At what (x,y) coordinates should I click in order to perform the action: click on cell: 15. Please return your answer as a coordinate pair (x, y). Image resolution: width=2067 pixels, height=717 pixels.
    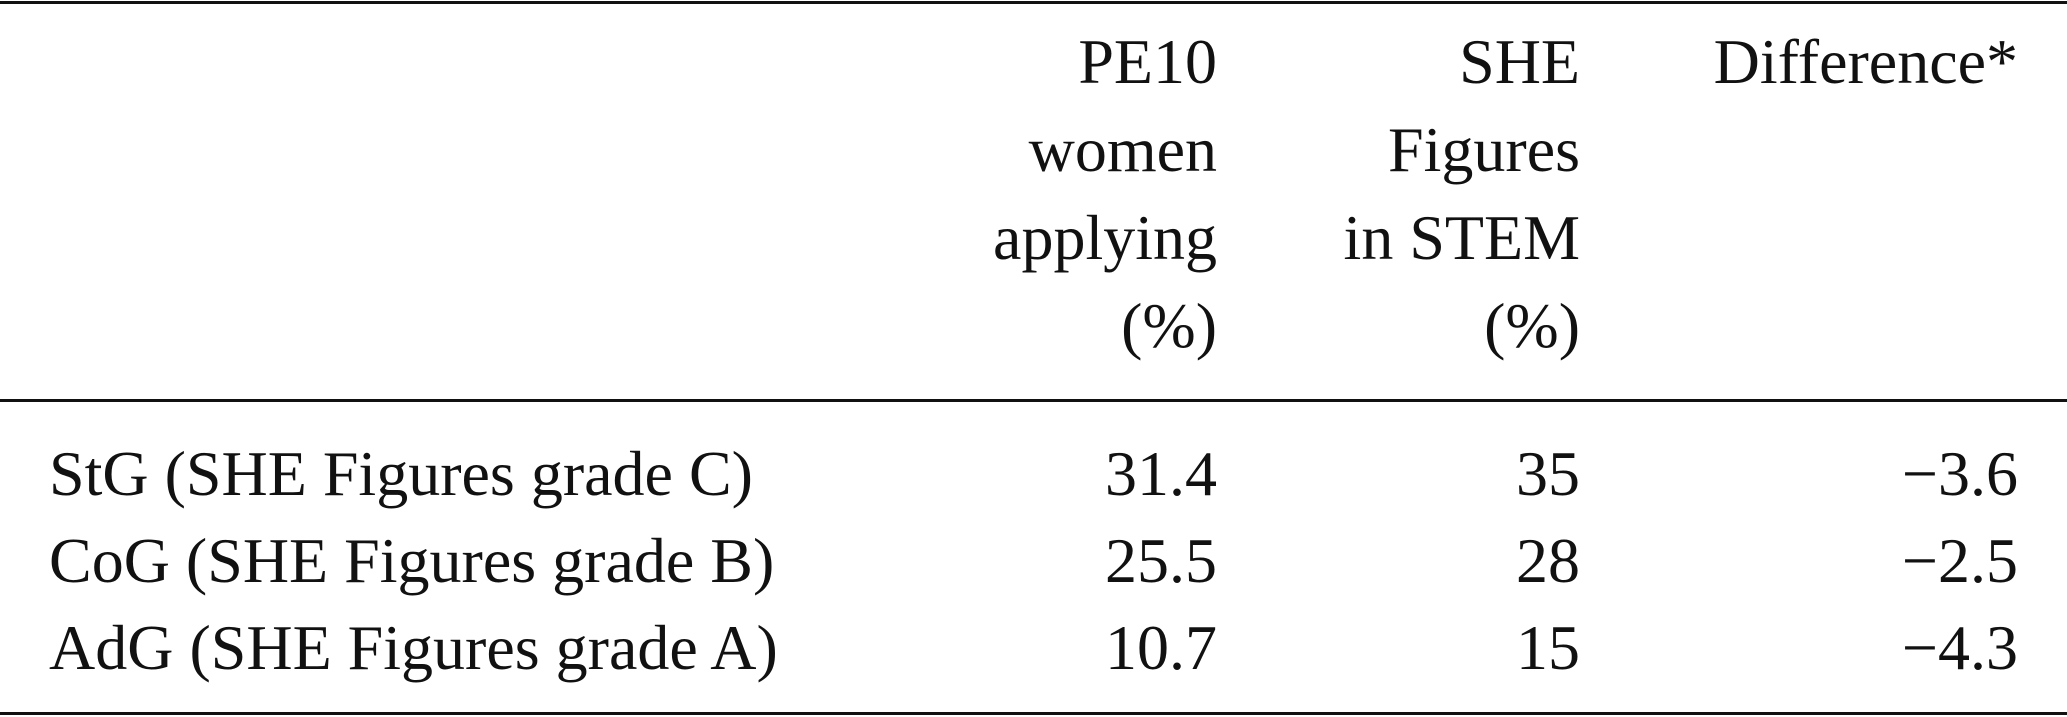
    Looking at the image, I should click on (1548, 647).